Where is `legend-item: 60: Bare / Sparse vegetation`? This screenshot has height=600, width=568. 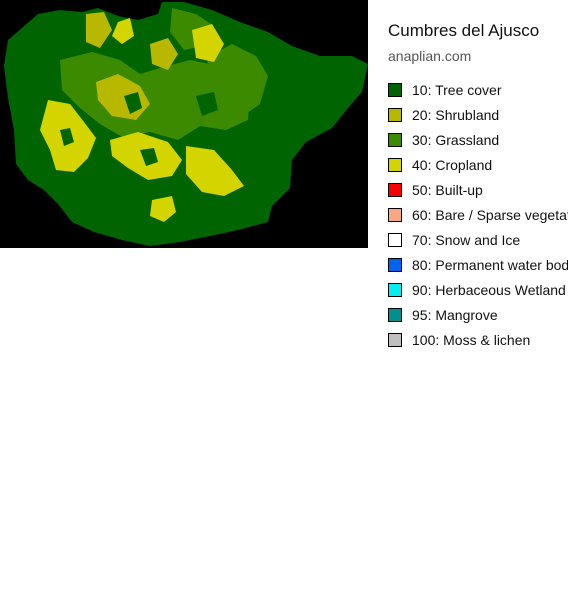
legend-item: 60: Bare / Sparse vegetation is located at coordinates (478, 219).